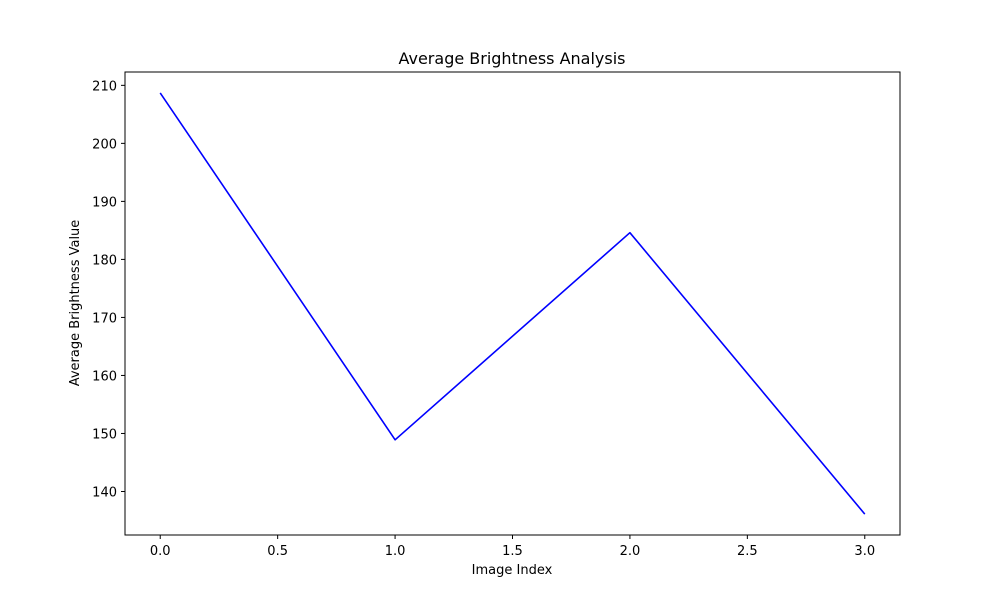  Describe the element at coordinates (395, 551) in the screenshot. I see `x-tick-label: 1.0` at that location.